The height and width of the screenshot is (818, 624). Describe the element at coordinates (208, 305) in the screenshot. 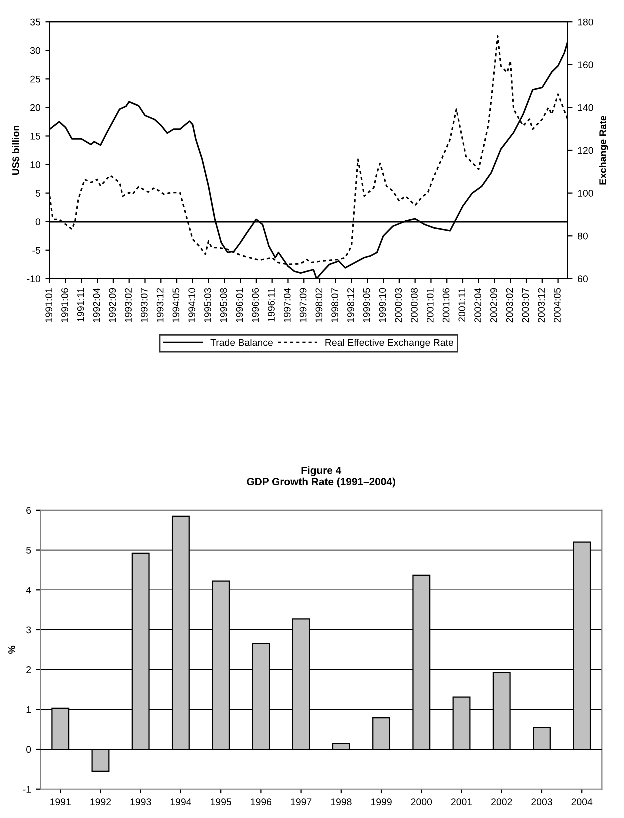

I see `x-tick-label: 1995:03` at that location.